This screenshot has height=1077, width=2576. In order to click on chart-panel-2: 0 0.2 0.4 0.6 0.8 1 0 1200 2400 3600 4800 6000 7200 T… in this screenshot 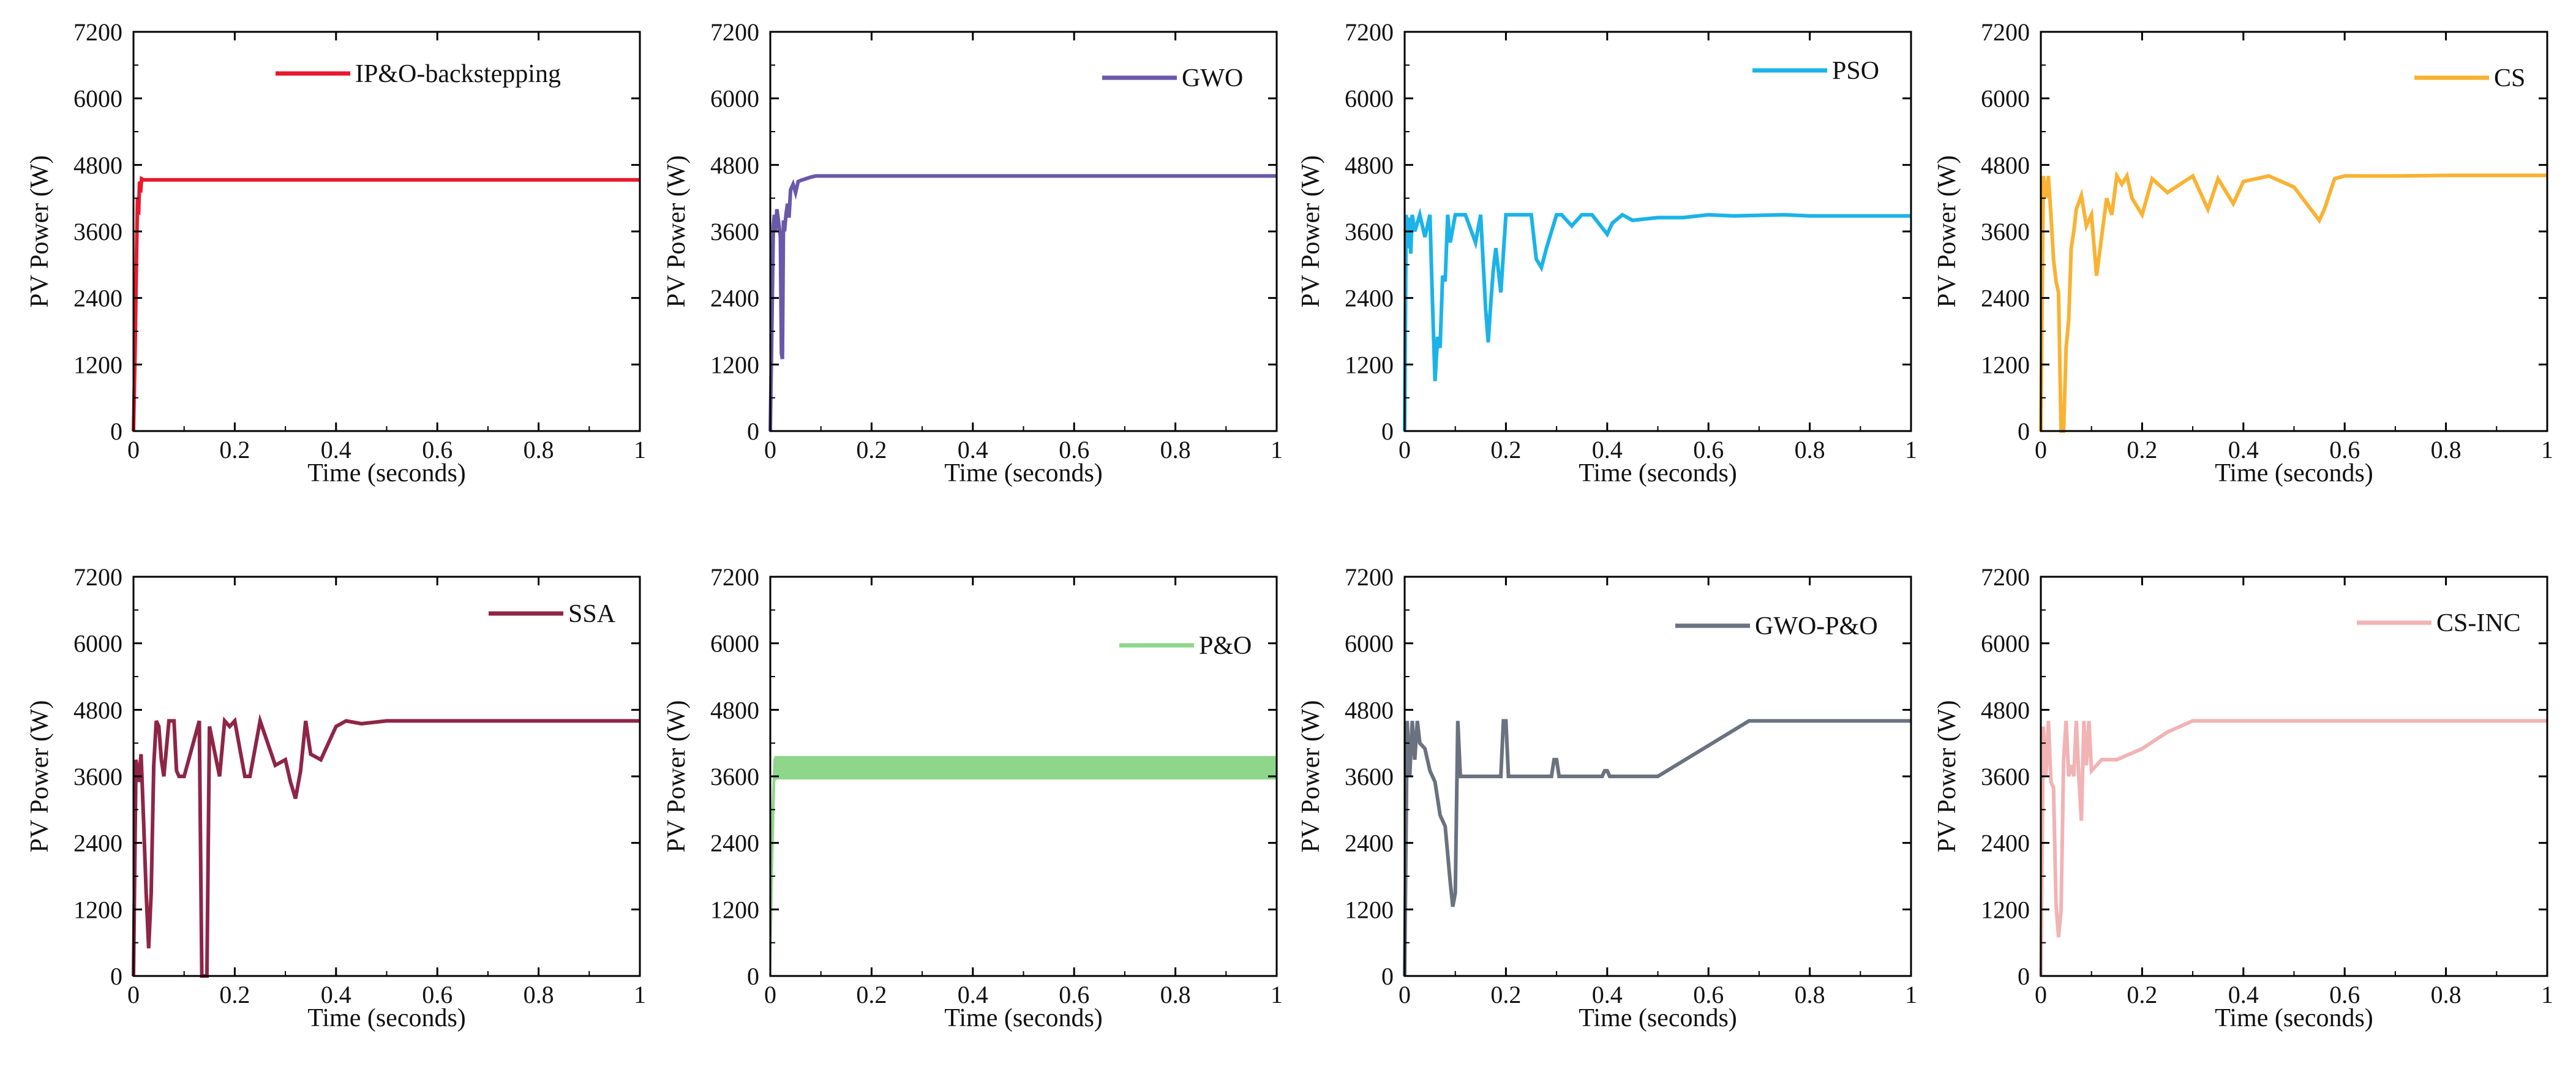, I will do `click(1607, 252)`.